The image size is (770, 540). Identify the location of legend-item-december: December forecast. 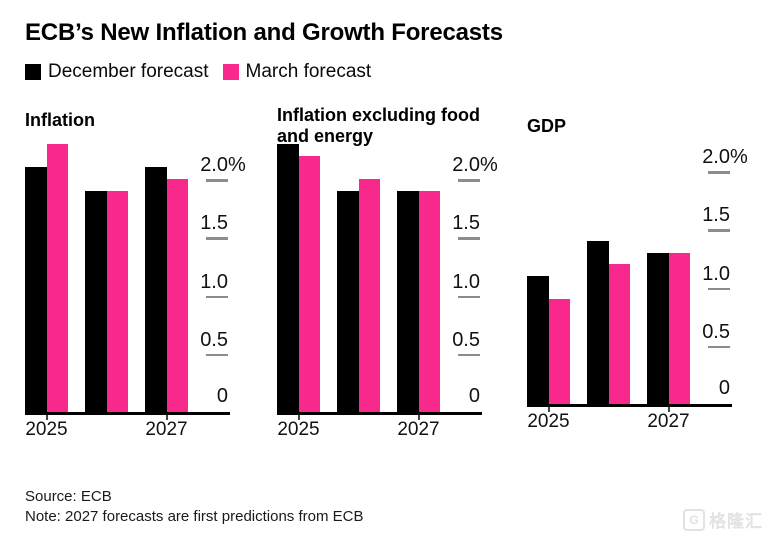
(117, 72).